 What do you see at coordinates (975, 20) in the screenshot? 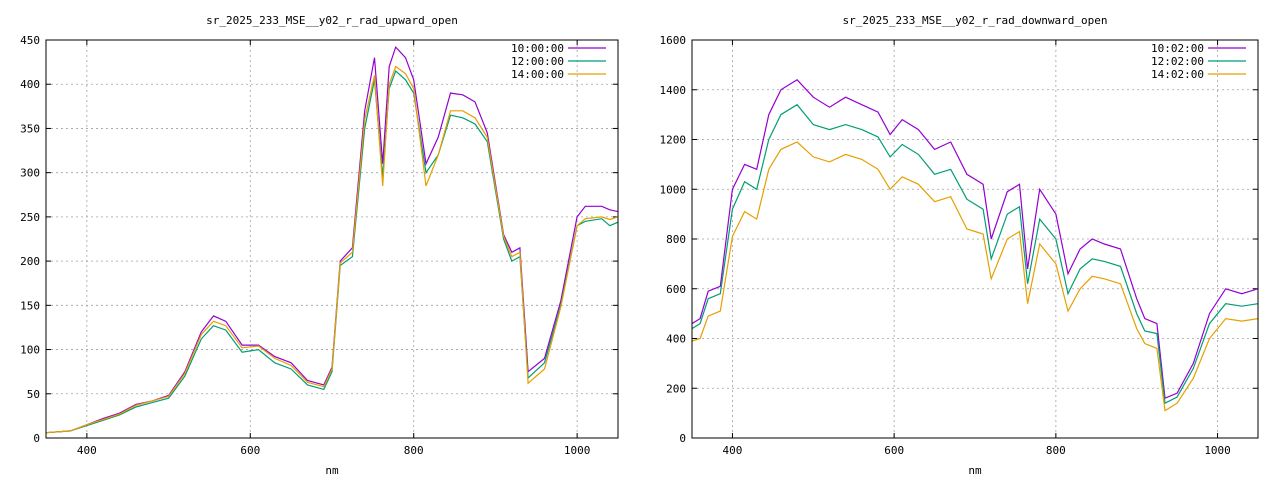
I see `chart-title: sr_2025_233_MSE__y02_r_rad_downward_open` at bounding box center [975, 20].